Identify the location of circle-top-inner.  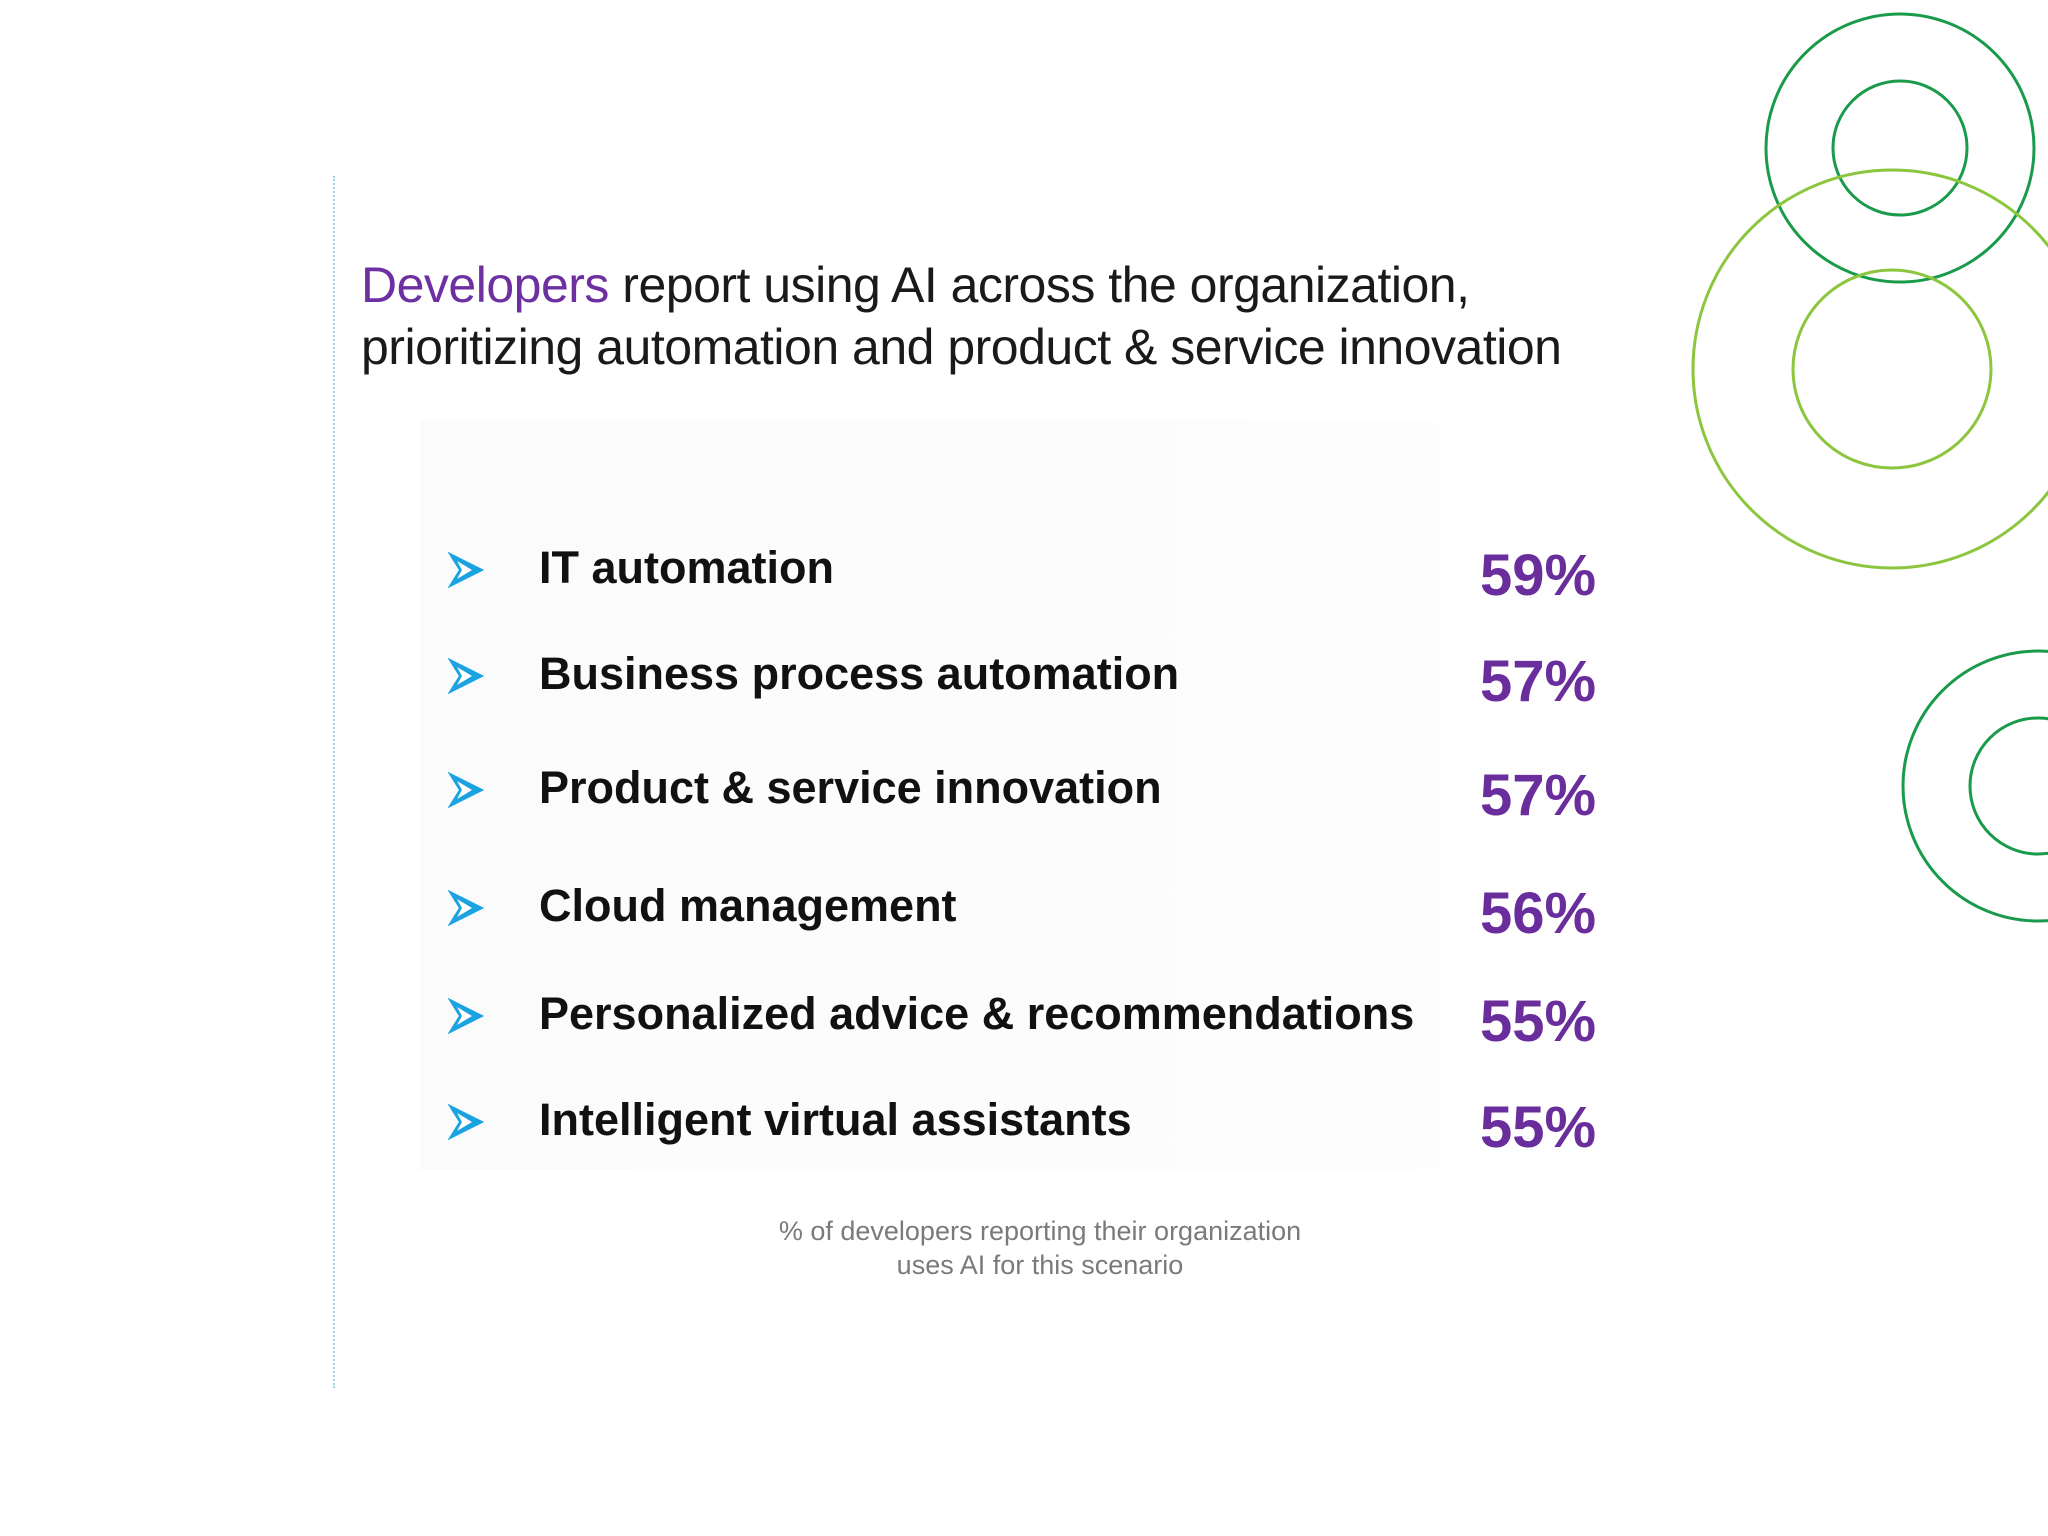
(1900, 148).